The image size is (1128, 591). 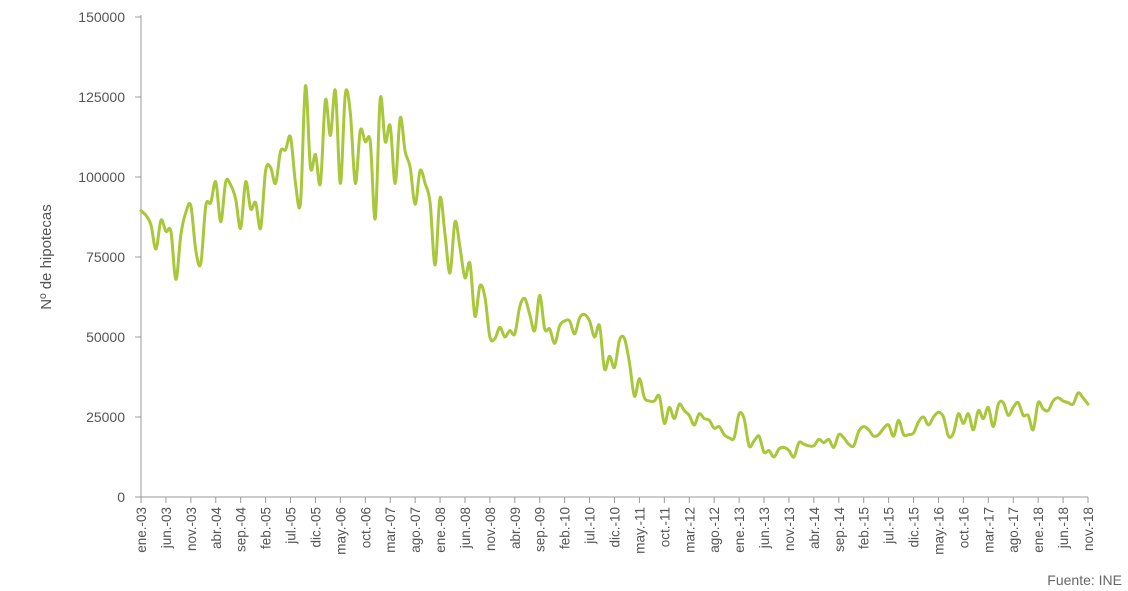 What do you see at coordinates (101, 17) in the screenshot?
I see `y-tick-label: 150000` at bounding box center [101, 17].